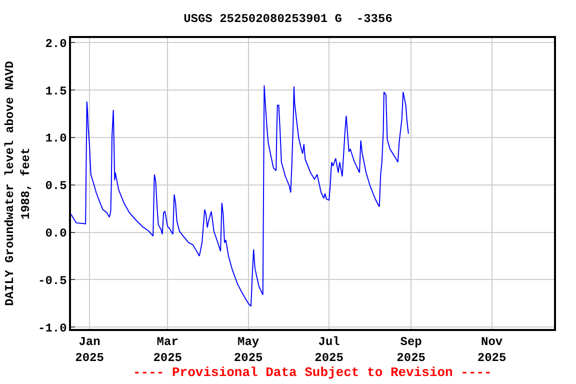  What do you see at coordinates (411, 350) in the screenshot?
I see `x-tick-label: Sep 2025` at bounding box center [411, 350].